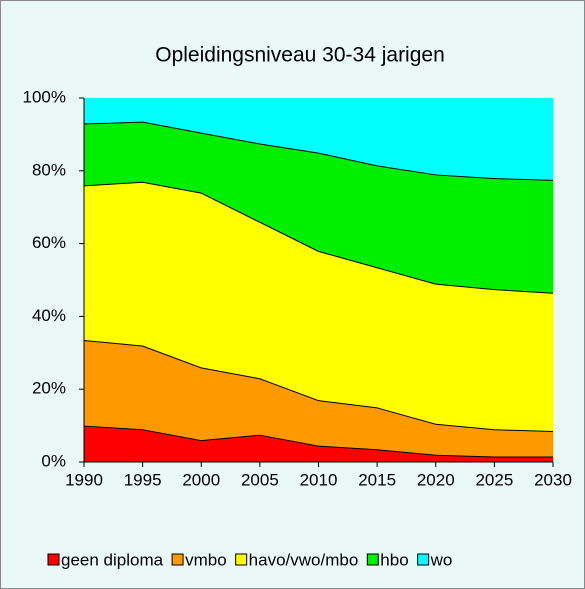 The width and height of the screenshot is (585, 589). Describe the element at coordinates (300, 55) in the screenshot. I see `chart-title: Opleidingsniveau 30-34 jarigen` at that location.